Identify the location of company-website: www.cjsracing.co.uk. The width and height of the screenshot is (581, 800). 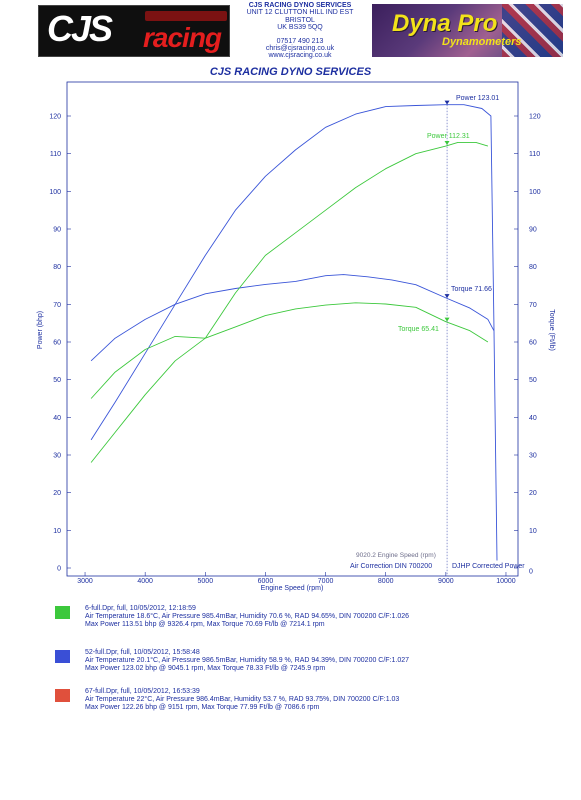
(300, 56).